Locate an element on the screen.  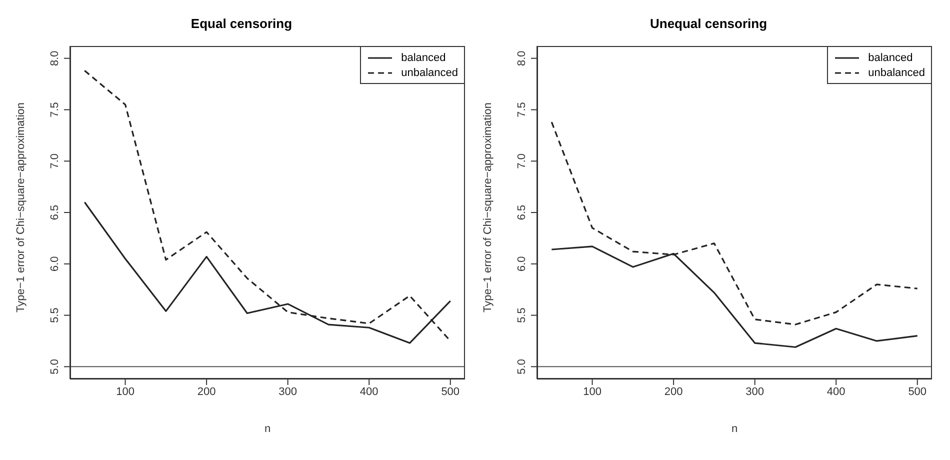
chart-title: Unequal censoring is located at coordinates (708, 24).